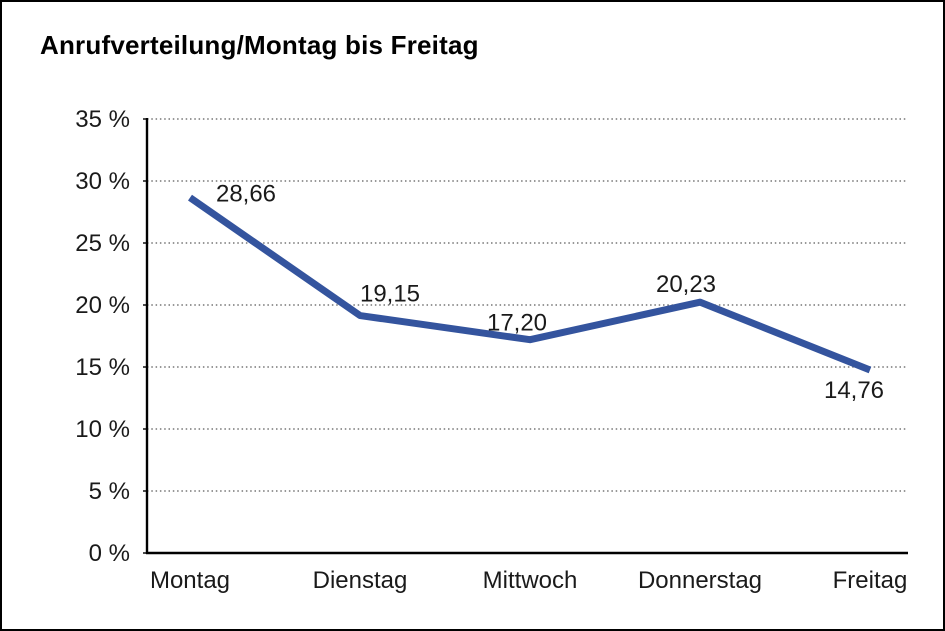 Image resolution: width=945 pixels, height=631 pixels. I want to click on y-axis-tick-label: 5 %, so click(109, 491).